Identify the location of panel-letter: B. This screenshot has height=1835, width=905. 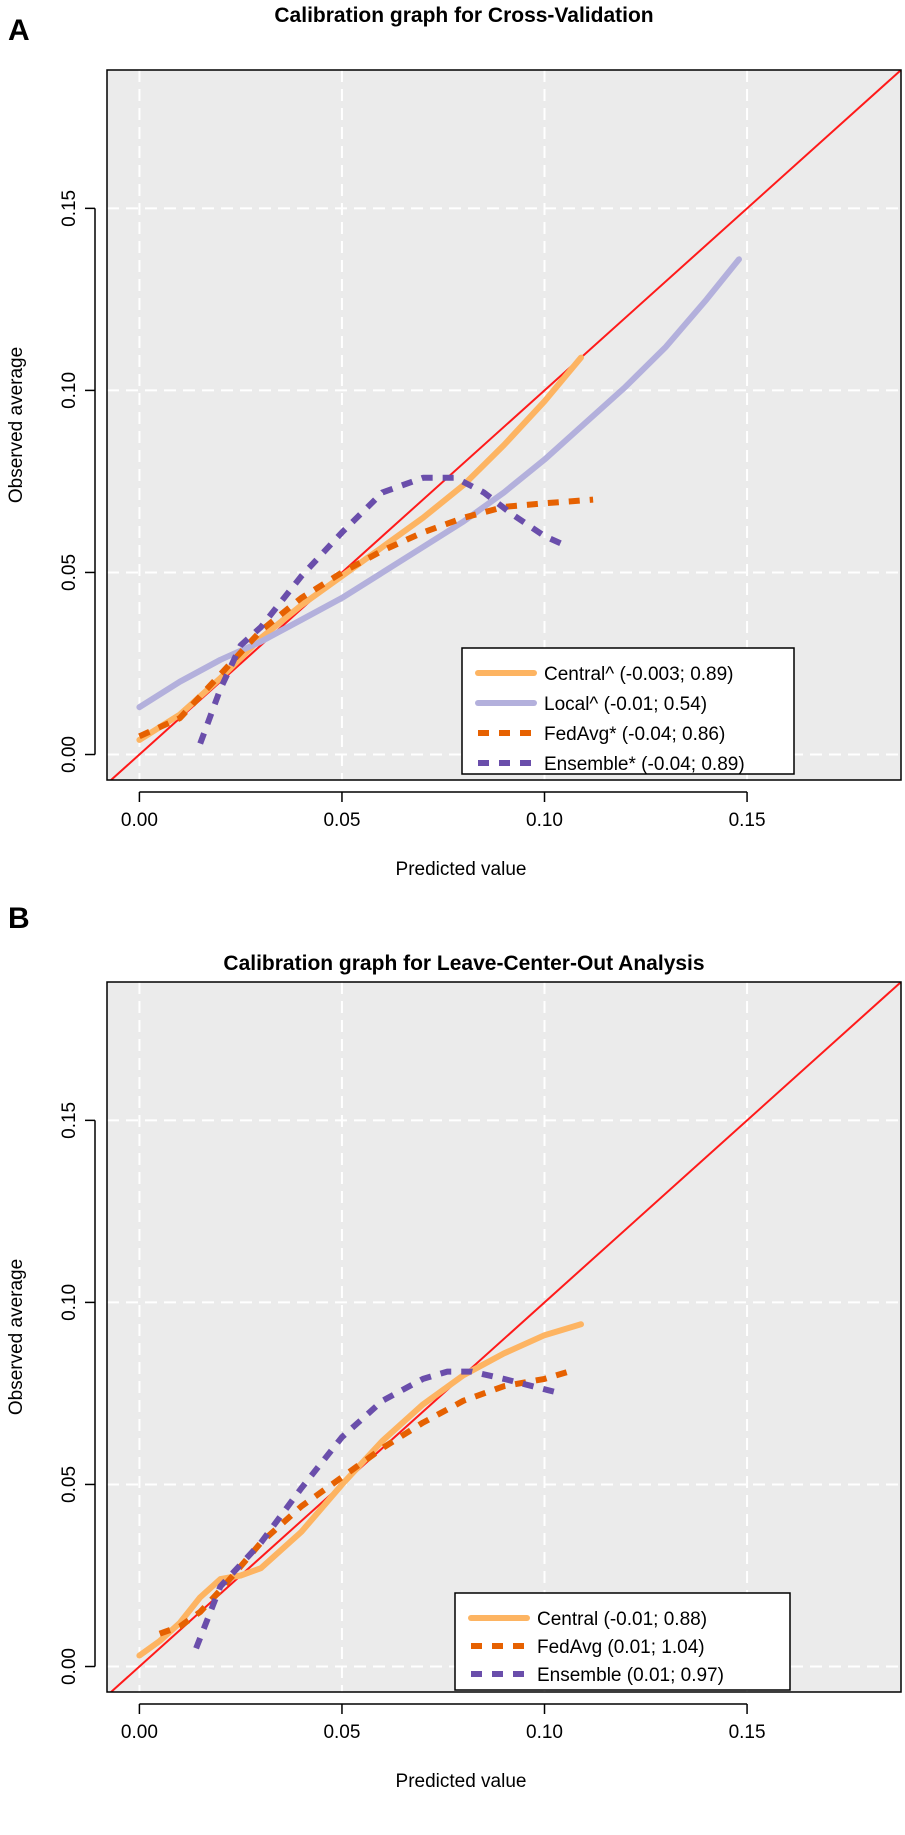
(19, 918).